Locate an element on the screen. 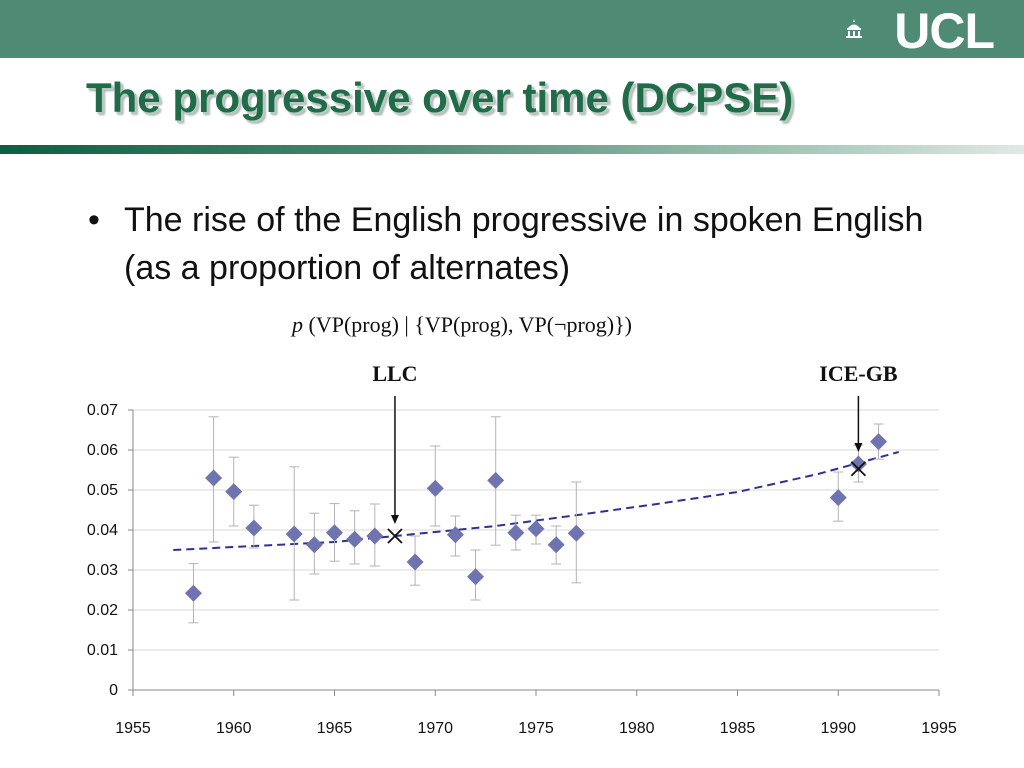  formula-p: p is located at coordinates (297, 324).